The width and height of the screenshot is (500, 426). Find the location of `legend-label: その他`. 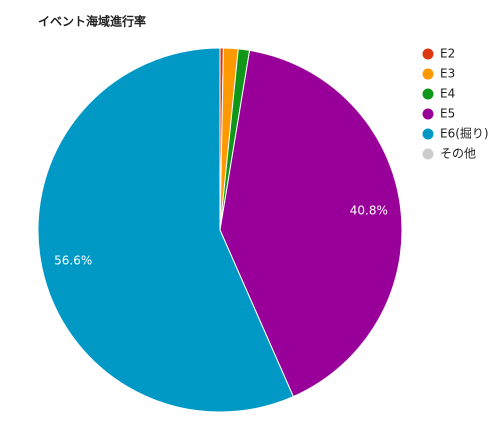

legend-label: その他 is located at coordinates (458, 154).